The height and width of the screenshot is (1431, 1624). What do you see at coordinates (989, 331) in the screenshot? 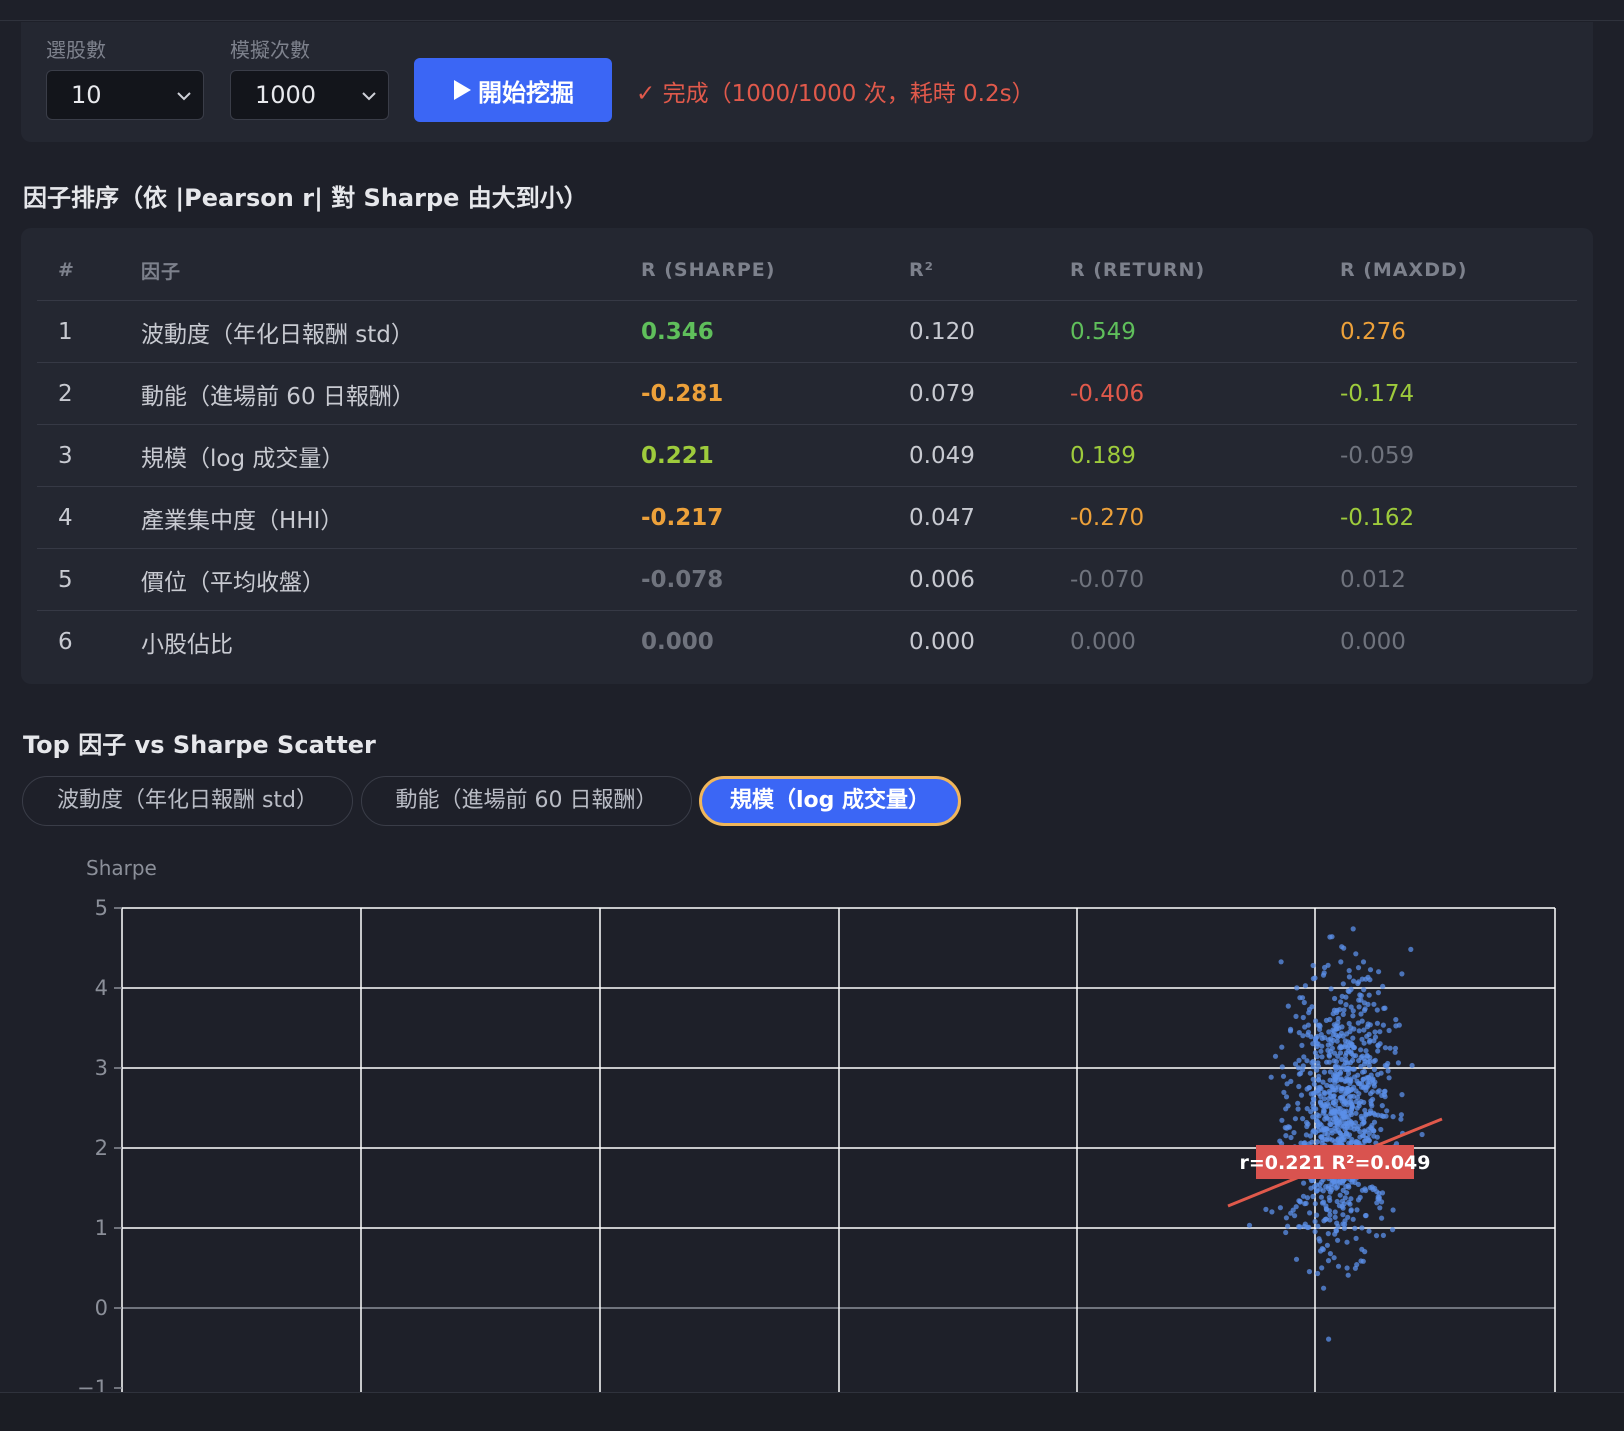
I see `r2-cell: 0.120` at bounding box center [989, 331].